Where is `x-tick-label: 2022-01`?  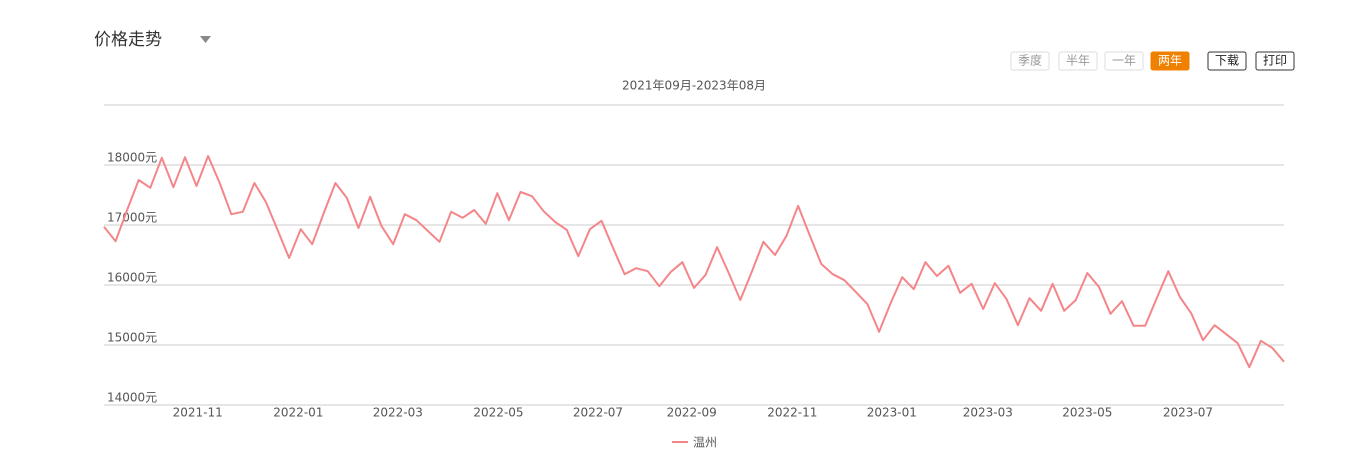 x-tick-label: 2022-01 is located at coordinates (298, 413).